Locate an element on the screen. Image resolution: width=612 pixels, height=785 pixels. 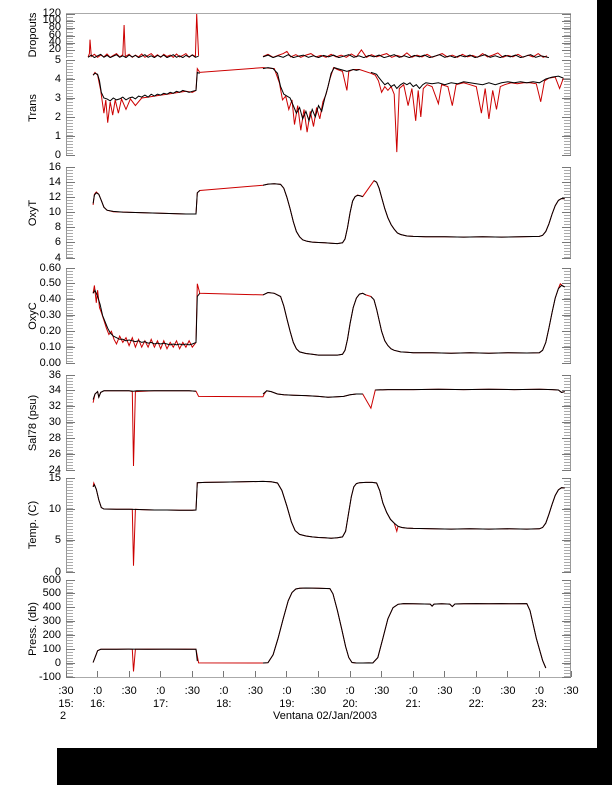
x-hour-label: 20: is located at coordinates (350, 704).